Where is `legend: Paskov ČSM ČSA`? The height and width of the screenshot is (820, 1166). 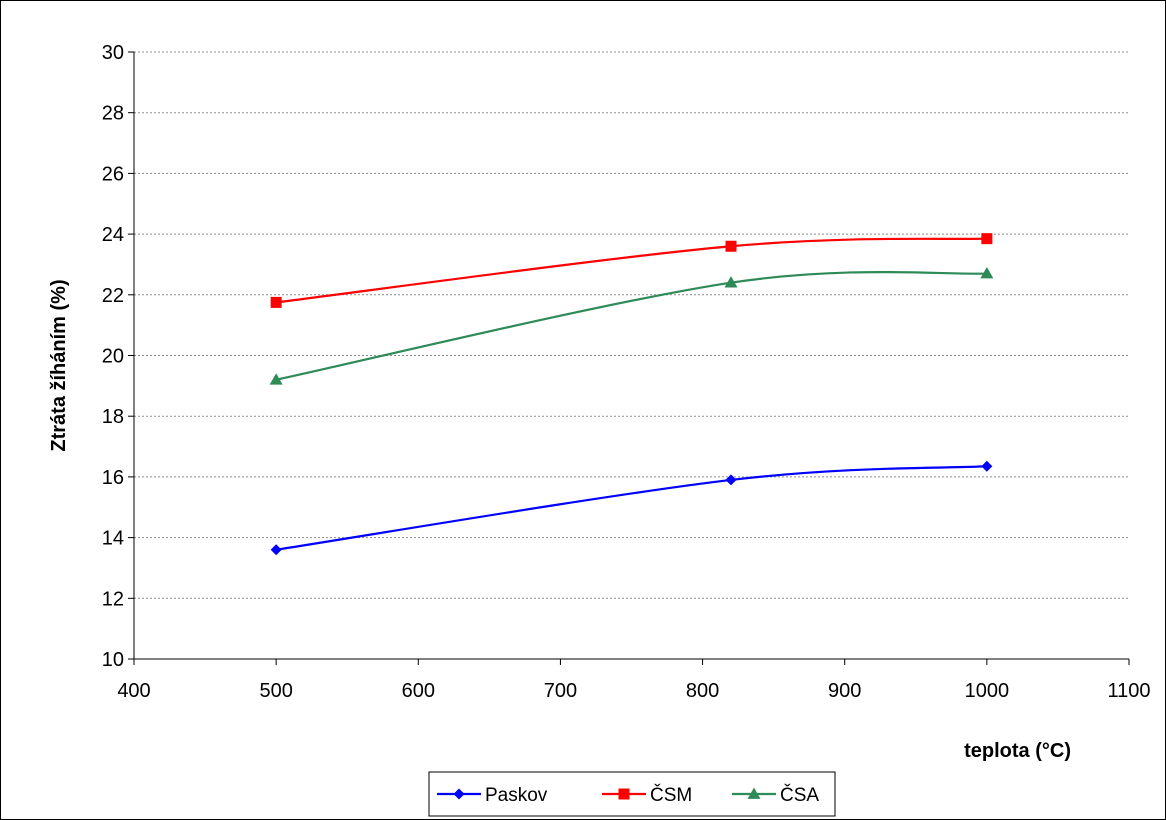
legend: Paskov ČSM ČSA is located at coordinates (632, 794).